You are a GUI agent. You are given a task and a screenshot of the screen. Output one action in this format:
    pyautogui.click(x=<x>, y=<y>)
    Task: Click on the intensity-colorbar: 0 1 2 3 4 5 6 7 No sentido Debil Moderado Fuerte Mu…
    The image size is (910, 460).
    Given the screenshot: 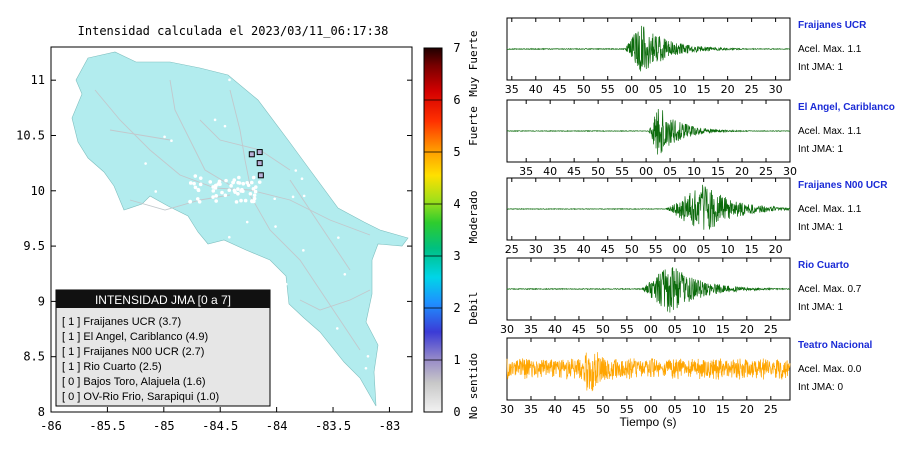 What is the action you would take?
    pyautogui.click(x=451, y=224)
    